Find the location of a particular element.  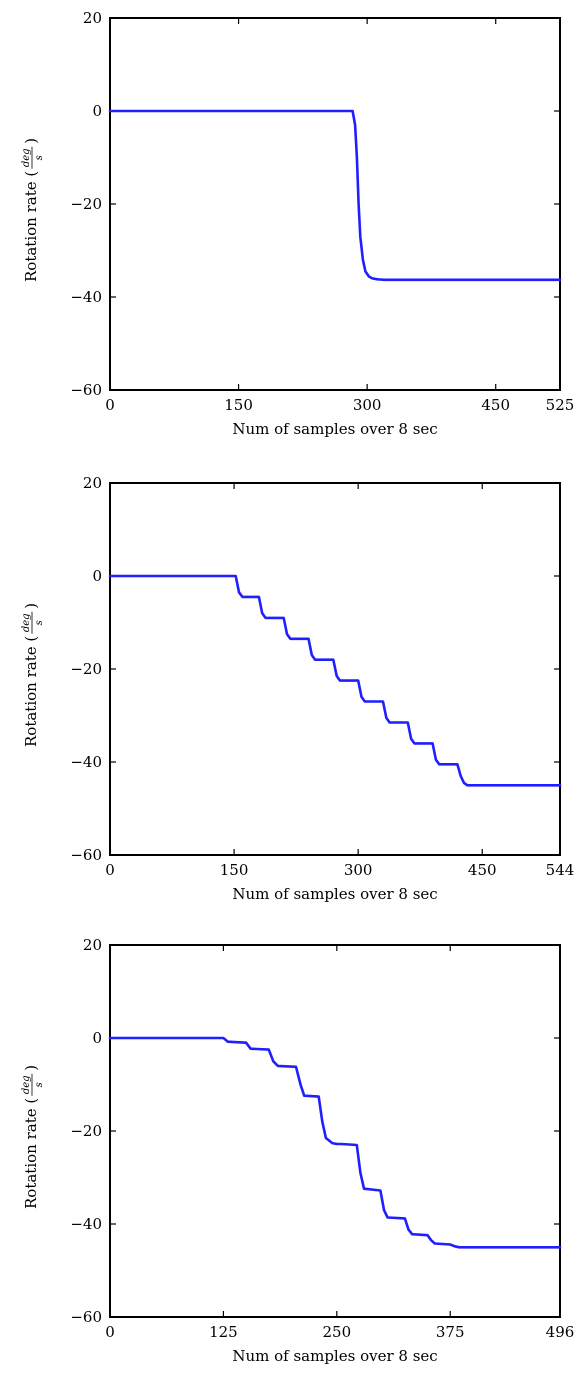

x-tick-label: 525 is located at coordinates (560, 405).